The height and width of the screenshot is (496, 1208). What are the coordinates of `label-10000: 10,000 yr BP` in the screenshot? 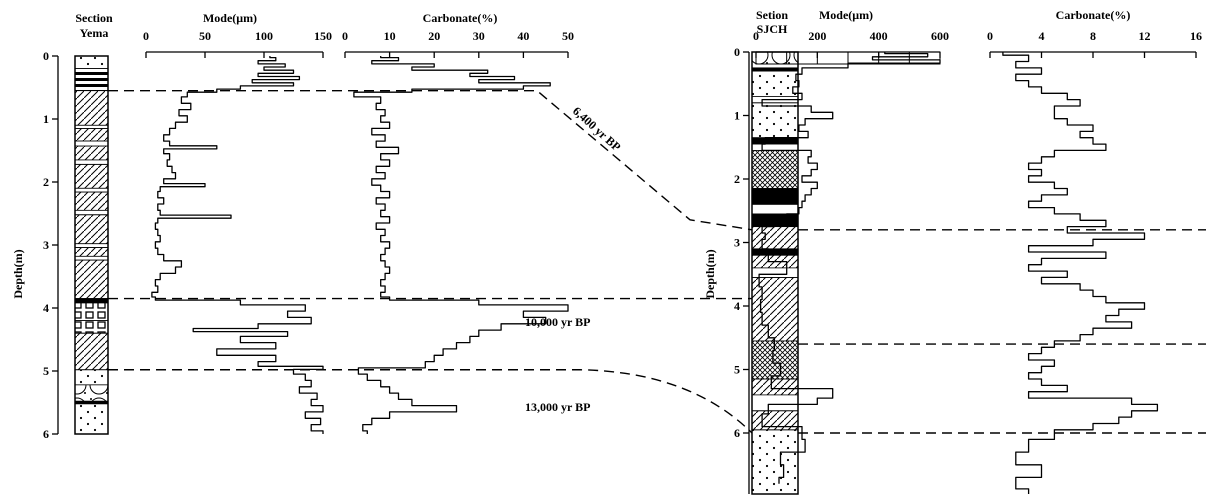 It's located at (557, 322).